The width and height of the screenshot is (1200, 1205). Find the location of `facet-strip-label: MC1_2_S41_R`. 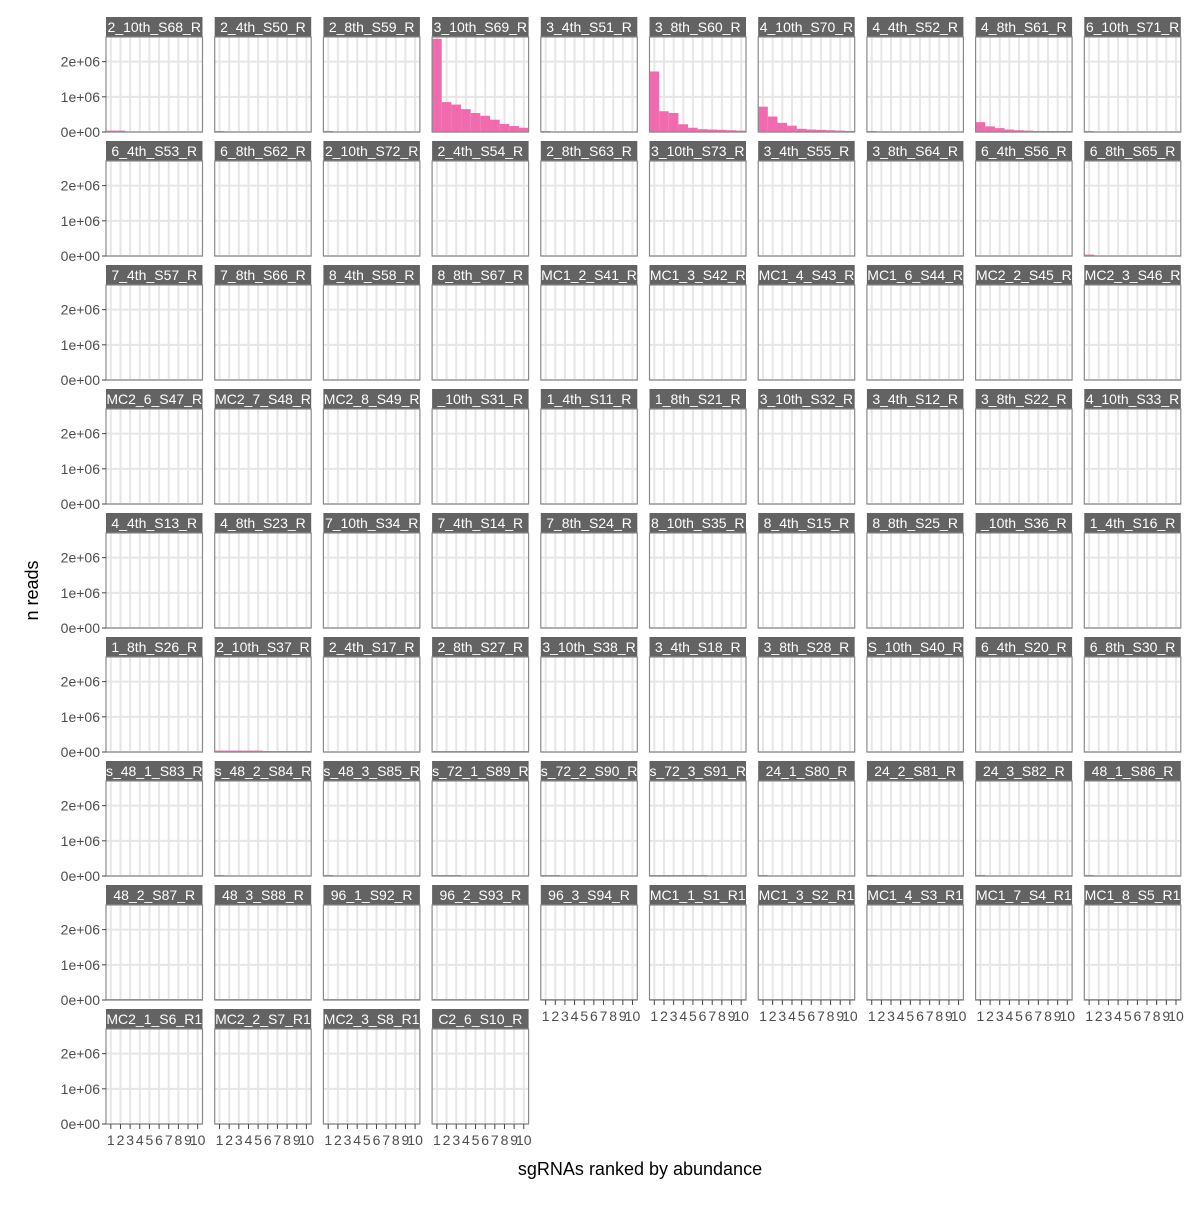

facet-strip-label: MC1_2_S41_R is located at coordinates (589, 275).